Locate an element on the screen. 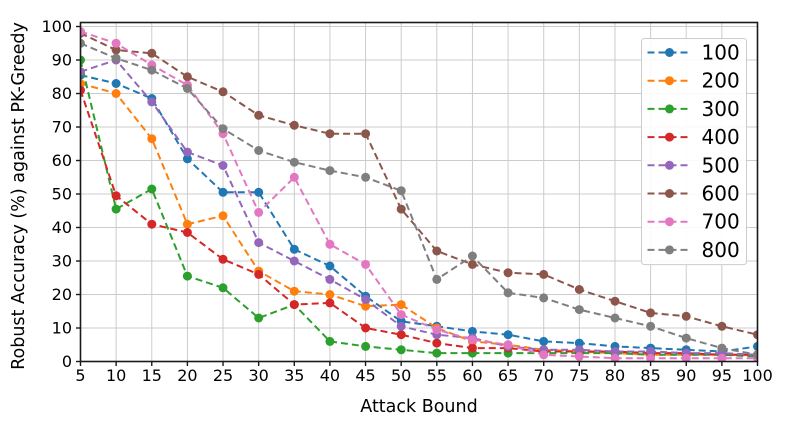  y-tick-label: 80 is located at coordinates (62, 93).